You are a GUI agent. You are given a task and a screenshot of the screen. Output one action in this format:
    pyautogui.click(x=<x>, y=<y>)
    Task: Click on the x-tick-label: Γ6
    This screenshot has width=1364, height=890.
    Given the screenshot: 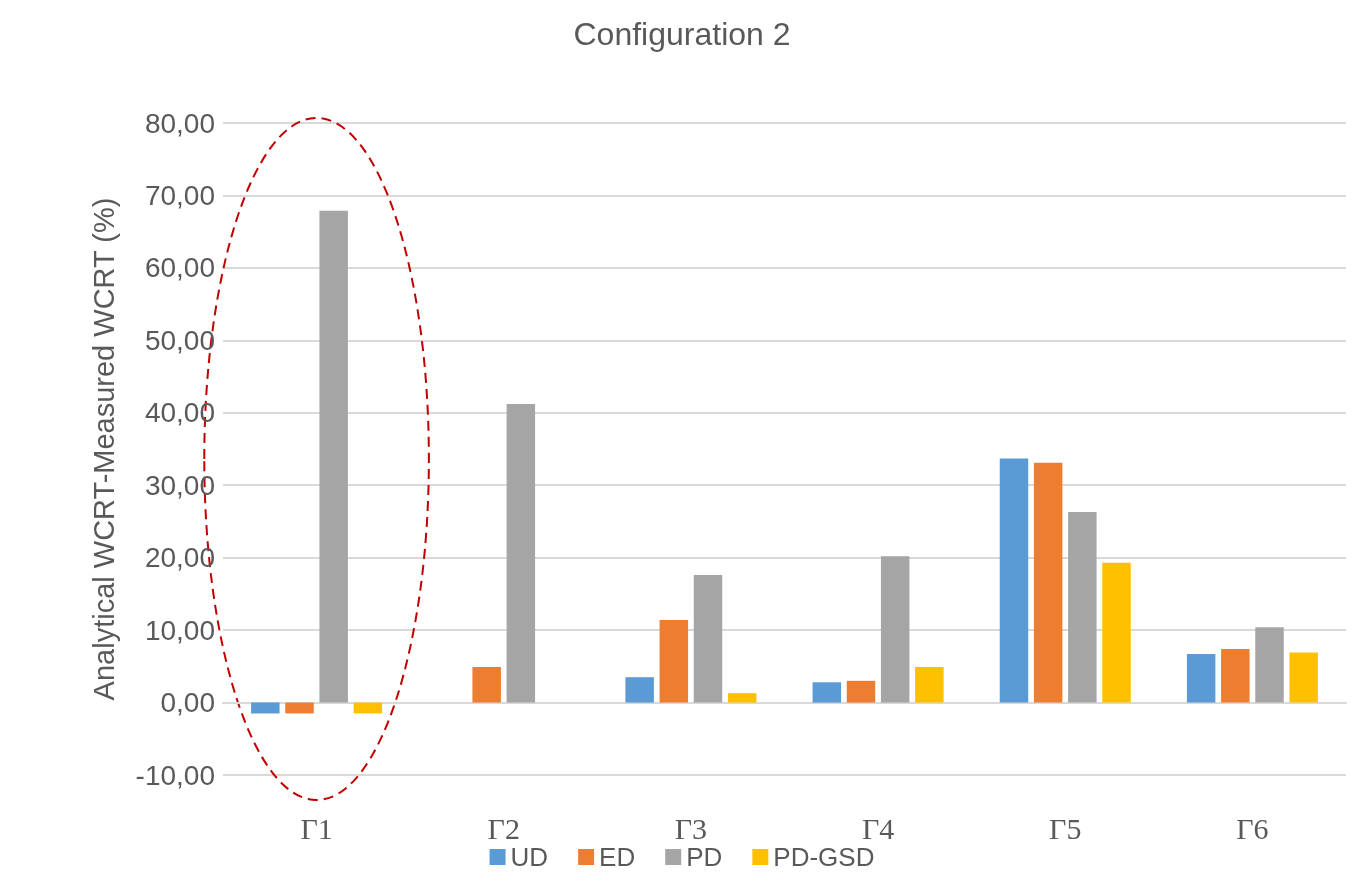 What is the action you would take?
    pyautogui.click(x=1252, y=828)
    